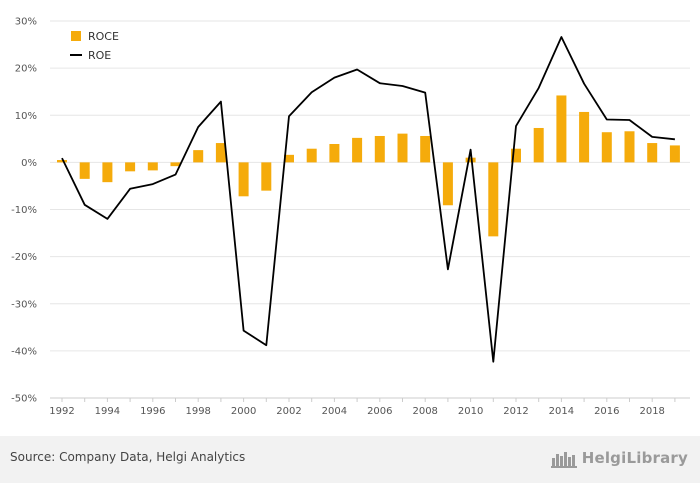 This screenshot has width=700, height=483. I want to click on y-tick-label: -10%, so click(24, 210).